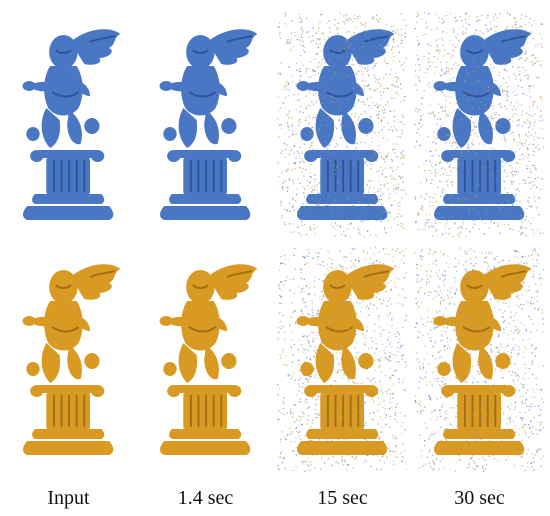 The width and height of the screenshot is (550, 516). I want to click on caption-15-sec: 15 sec, so click(342, 498).